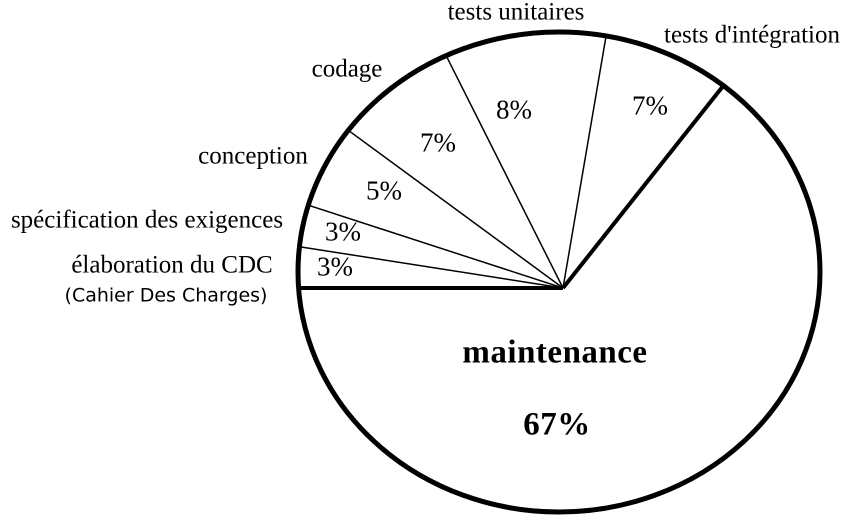 The height and width of the screenshot is (523, 849). What do you see at coordinates (514, 109) in the screenshot?
I see `slice-value-tests-unitaires: 8%` at bounding box center [514, 109].